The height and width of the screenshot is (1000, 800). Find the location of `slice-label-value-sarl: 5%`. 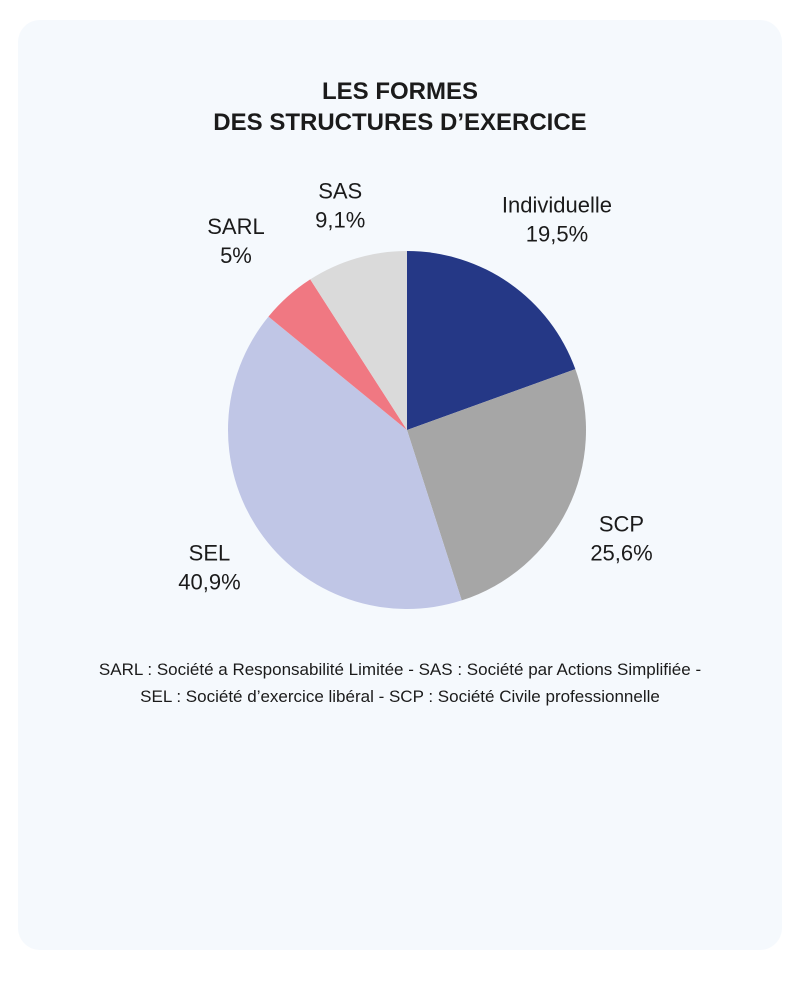

slice-label-value-sarl: 5% is located at coordinates (236, 255).